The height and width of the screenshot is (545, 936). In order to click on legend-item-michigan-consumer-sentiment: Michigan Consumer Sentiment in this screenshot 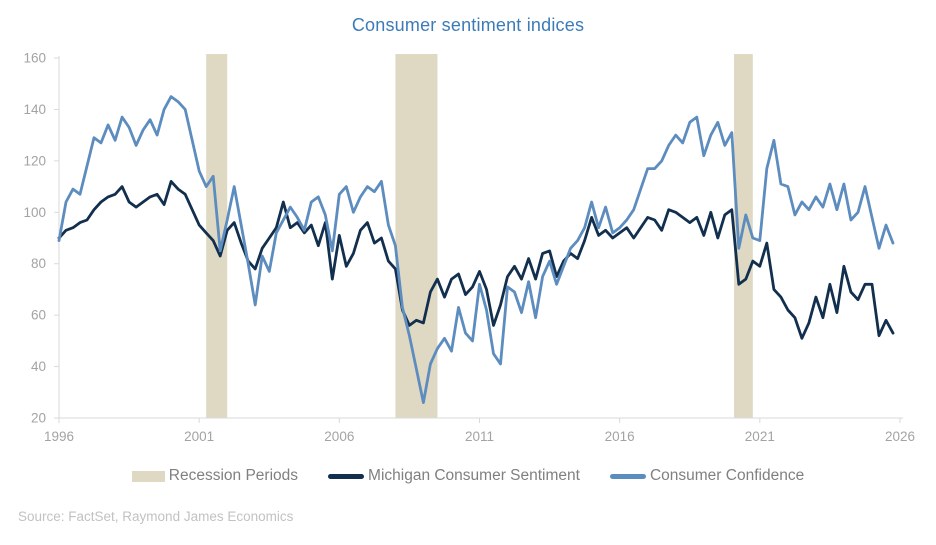, I will do `click(454, 476)`.